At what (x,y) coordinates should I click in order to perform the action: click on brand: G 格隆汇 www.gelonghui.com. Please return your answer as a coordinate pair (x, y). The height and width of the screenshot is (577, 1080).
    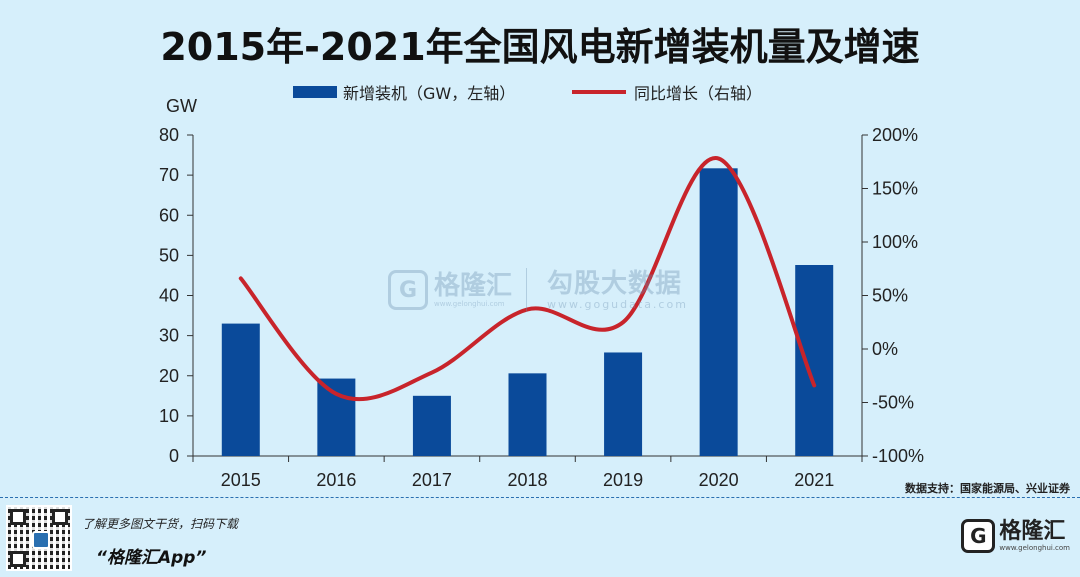
    Looking at the image, I should click on (1015, 536).